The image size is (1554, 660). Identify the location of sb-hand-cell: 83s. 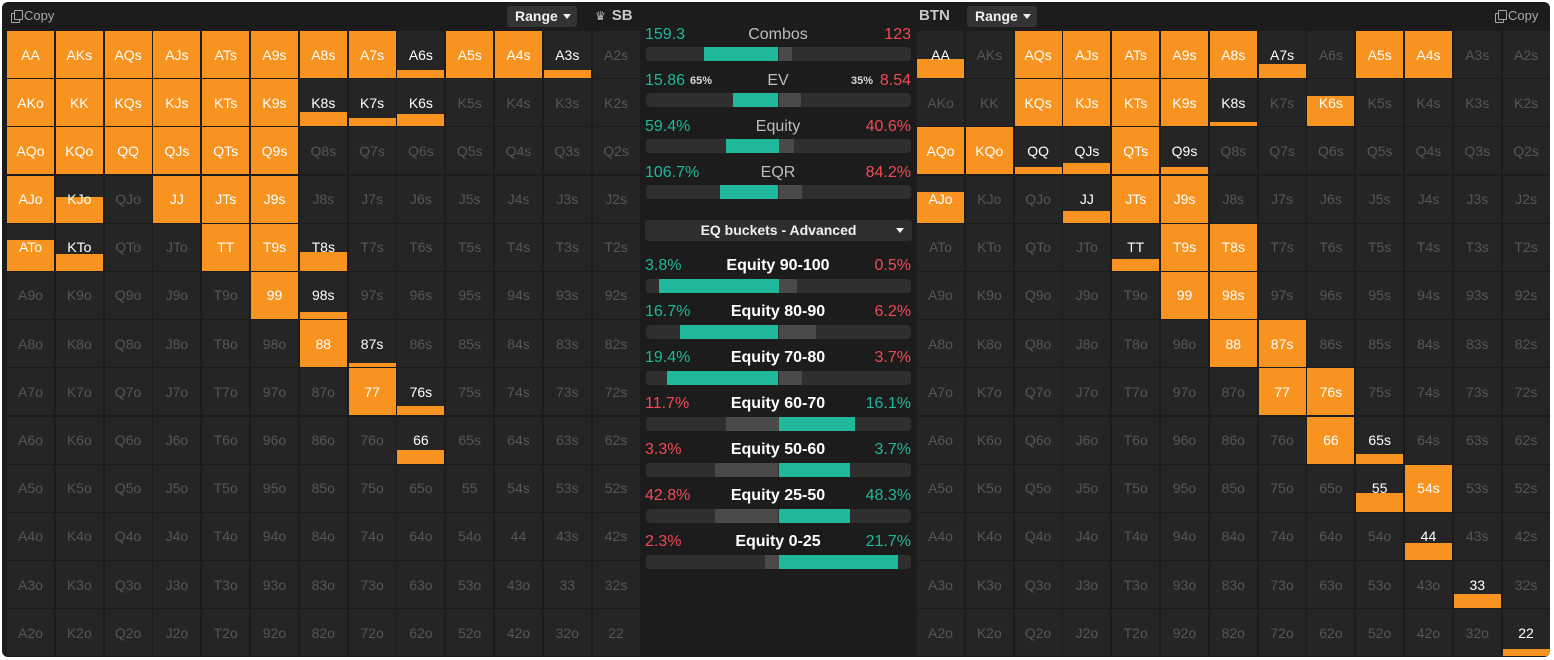
(567, 344).